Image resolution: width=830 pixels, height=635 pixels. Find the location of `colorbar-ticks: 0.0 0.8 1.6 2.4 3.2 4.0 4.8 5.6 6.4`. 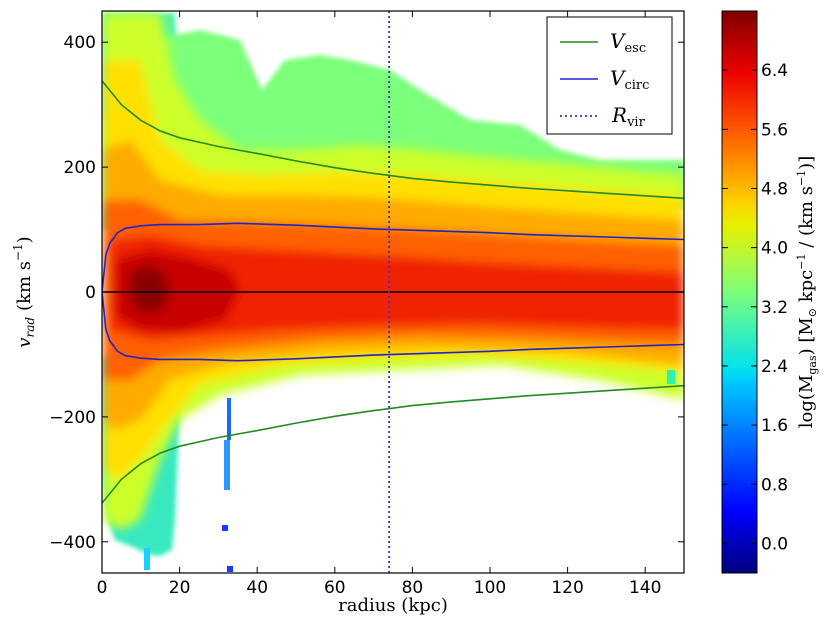

colorbar-ticks: 0.0 0.8 1.6 2.4 3.2 4.0 4.8 5.6 6.4 is located at coordinates (755, 307).